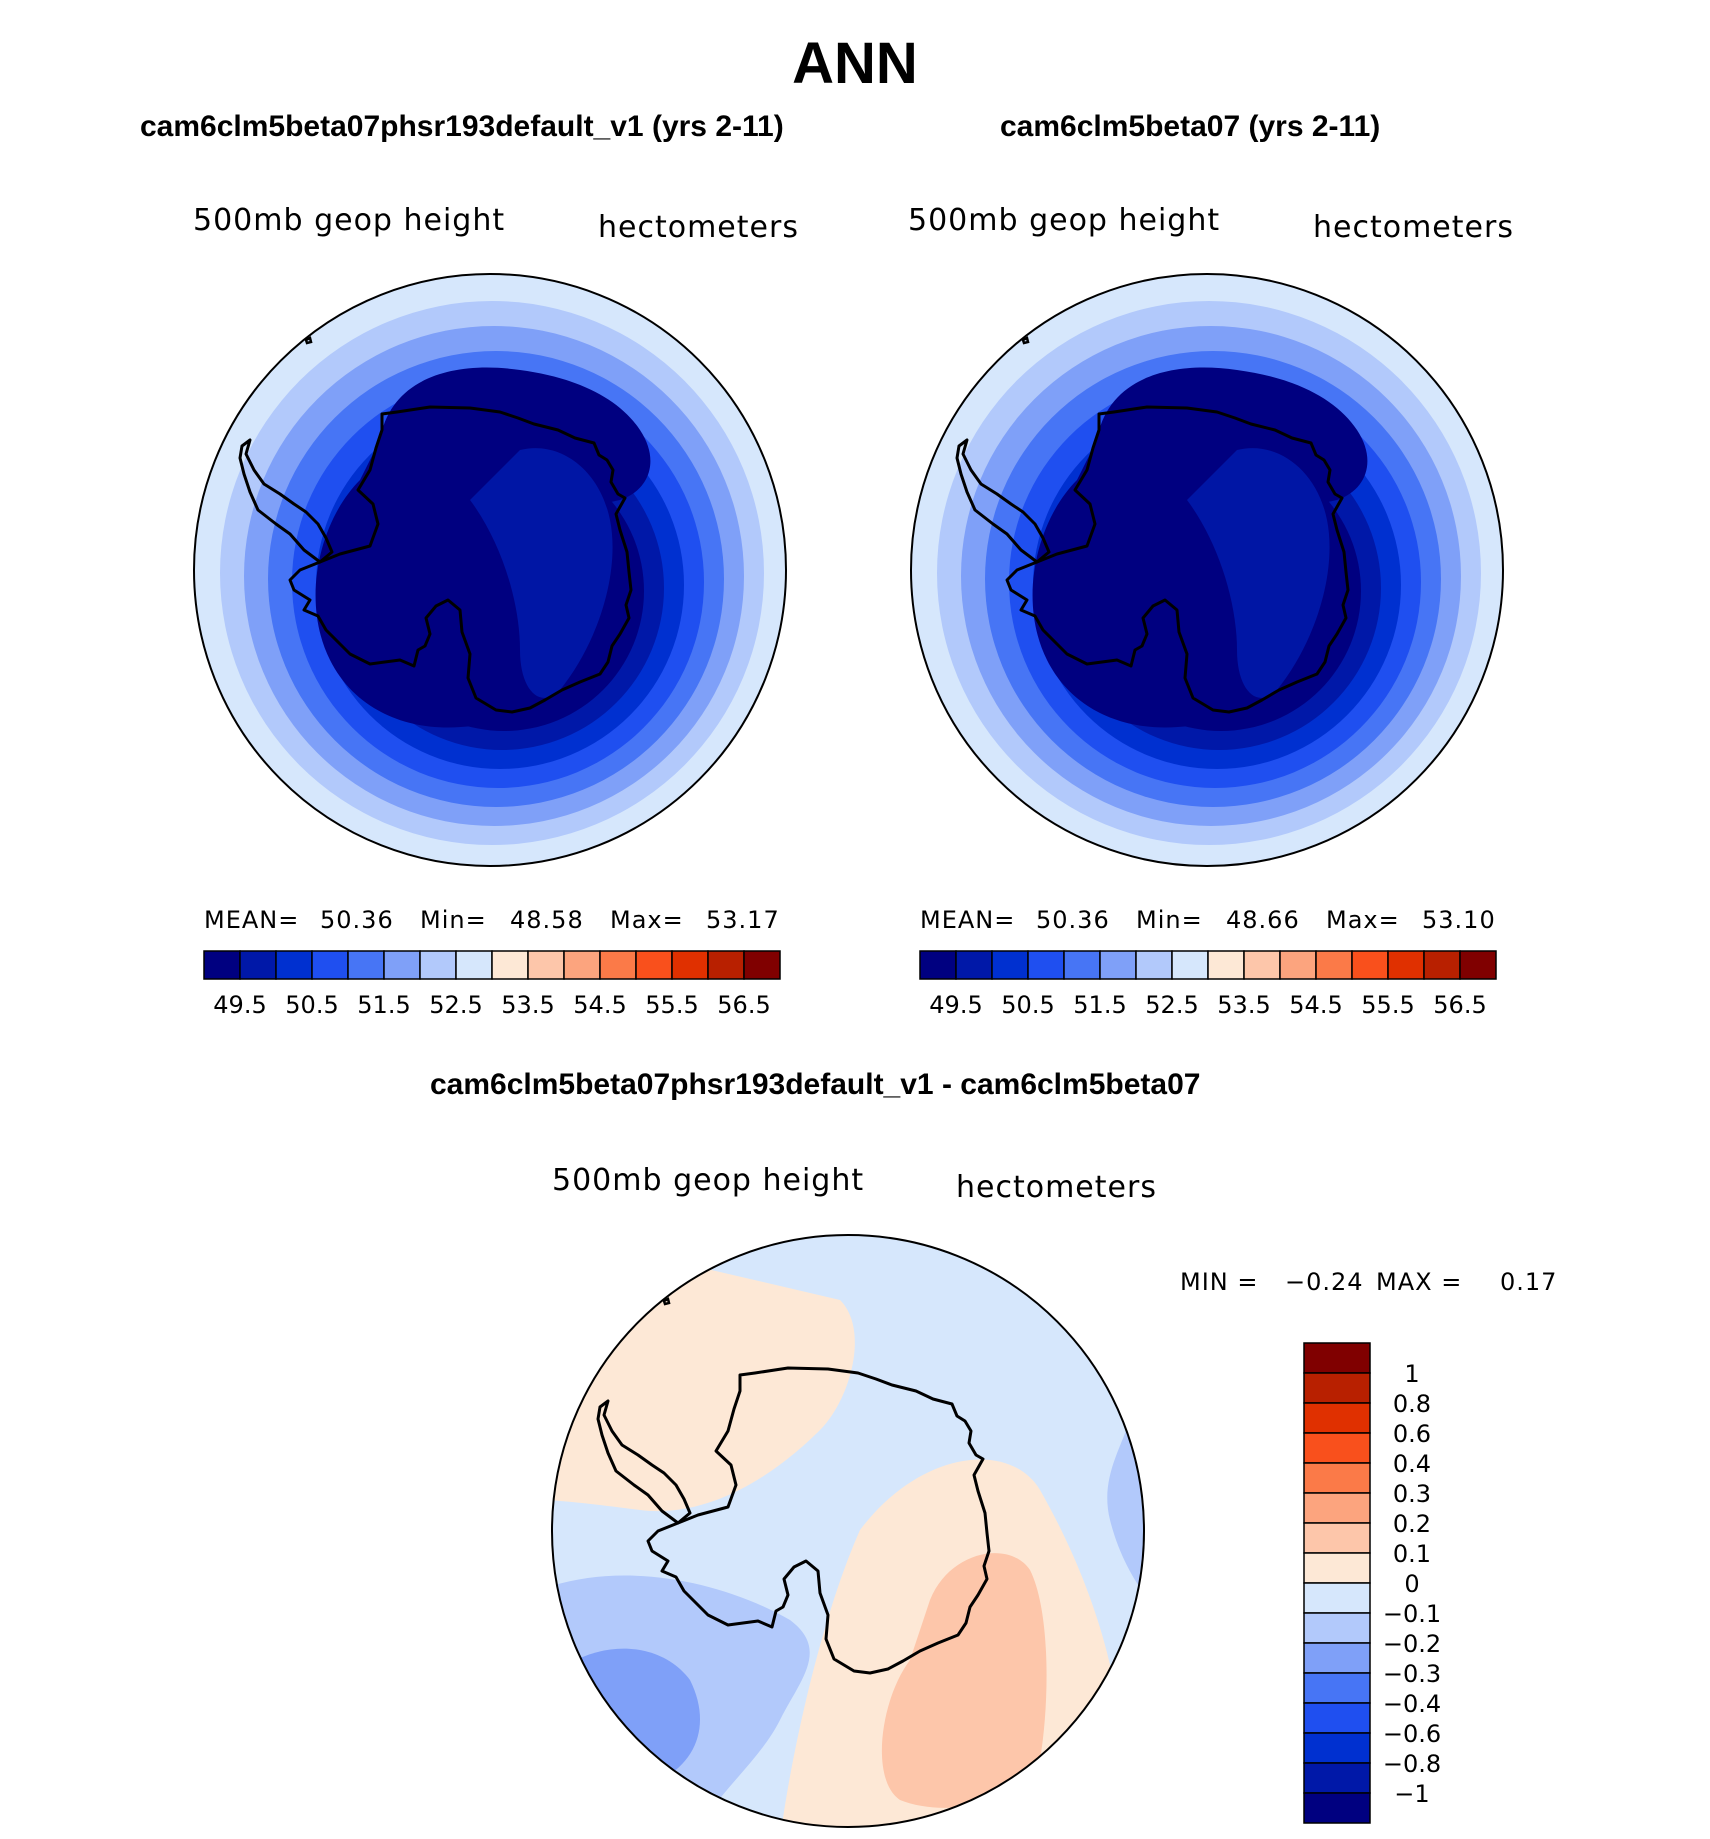 This screenshot has height=1839, width=1710. What do you see at coordinates (492, 984) in the screenshot?
I see `left-colorbar: 49.5 50.5 51.5 52.5 53.5 54.5 55.5 56.5` at bounding box center [492, 984].